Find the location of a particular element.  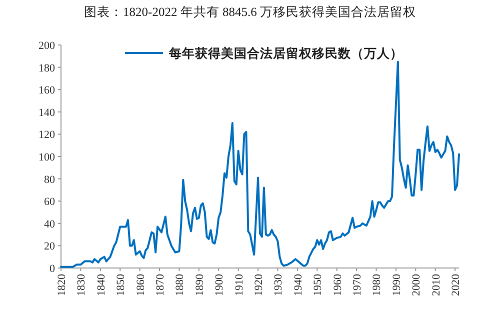

y-tick-label: 0 is located at coordinates (53, 269).